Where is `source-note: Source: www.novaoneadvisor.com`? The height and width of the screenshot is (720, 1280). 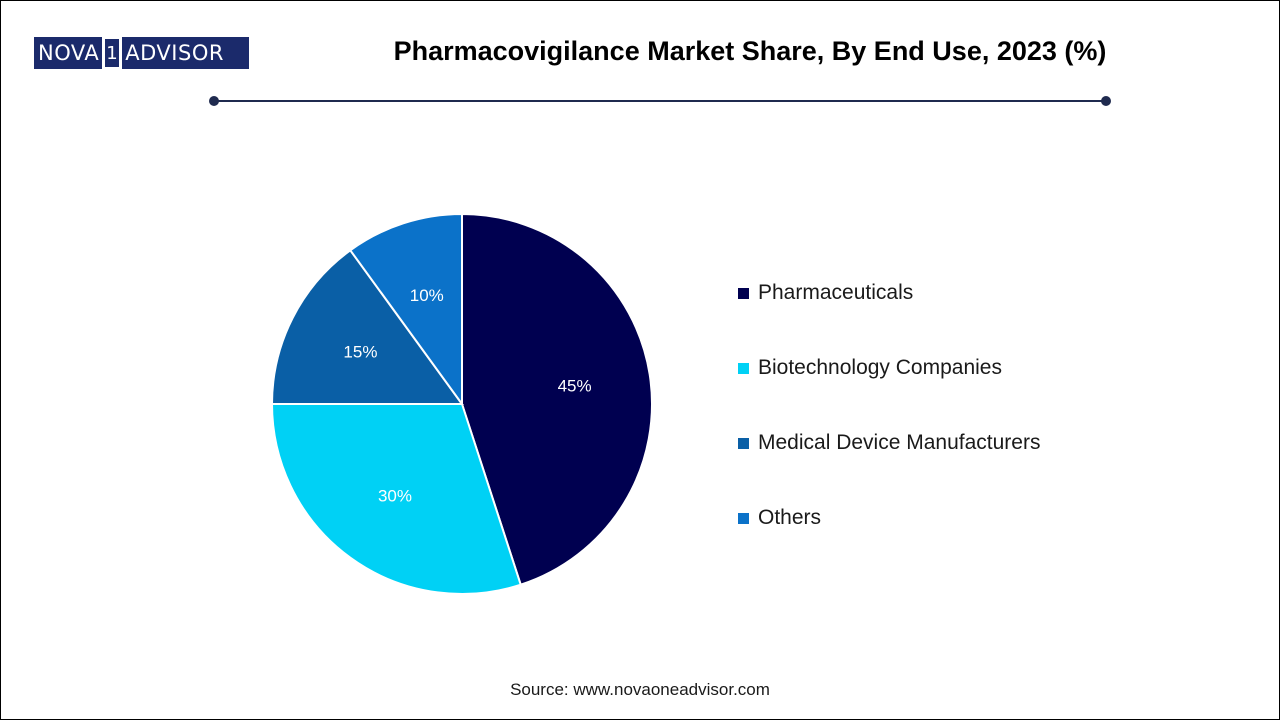 source-note: Source: www.novaoneadvisor.com is located at coordinates (640, 689).